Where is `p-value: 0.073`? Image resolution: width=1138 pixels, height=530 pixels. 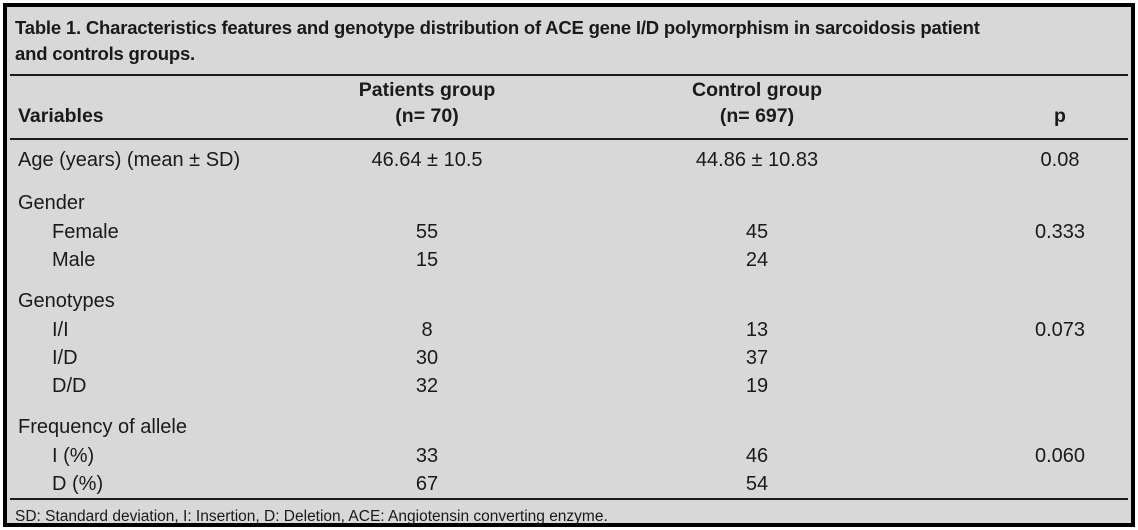 p-value: 0.073 is located at coordinates (1060, 330).